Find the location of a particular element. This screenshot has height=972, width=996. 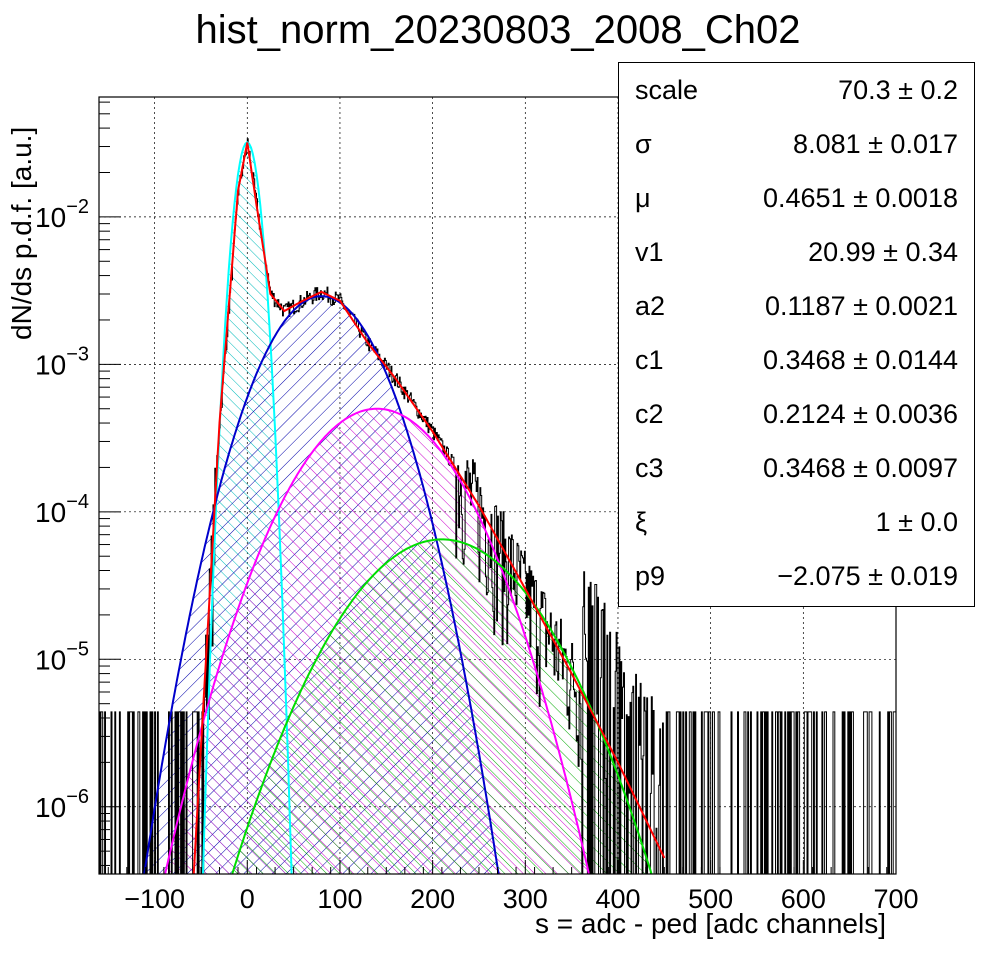

stat-name: μ is located at coordinates (643, 198).